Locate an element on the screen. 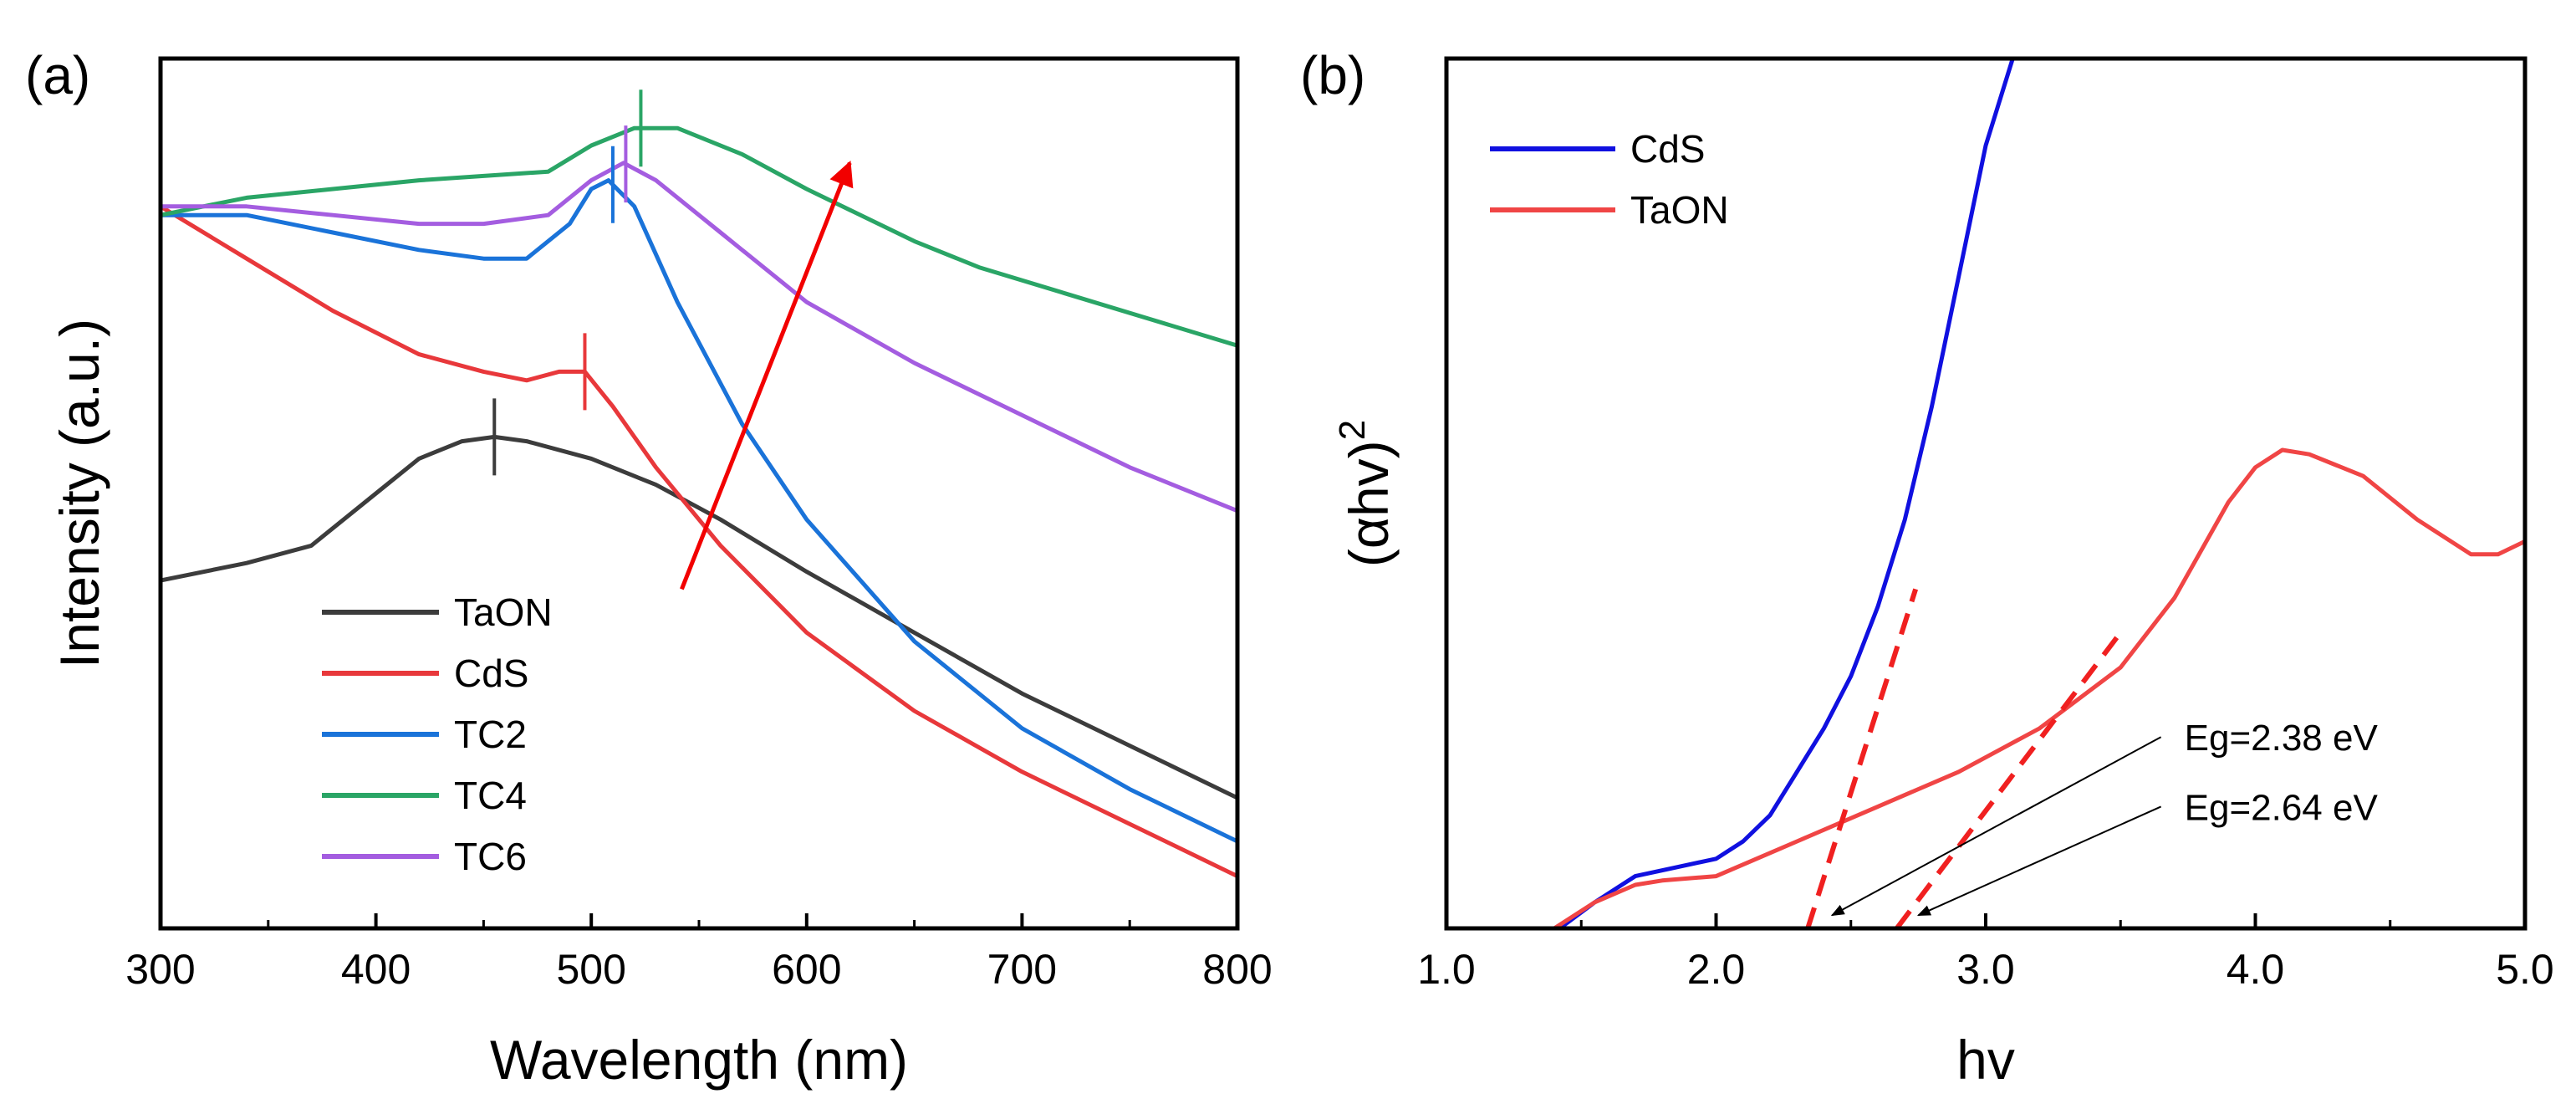 This screenshot has height=1104, width=2576. panel-a-xtick-label-700: 700 is located at coordinates (1022, 969).